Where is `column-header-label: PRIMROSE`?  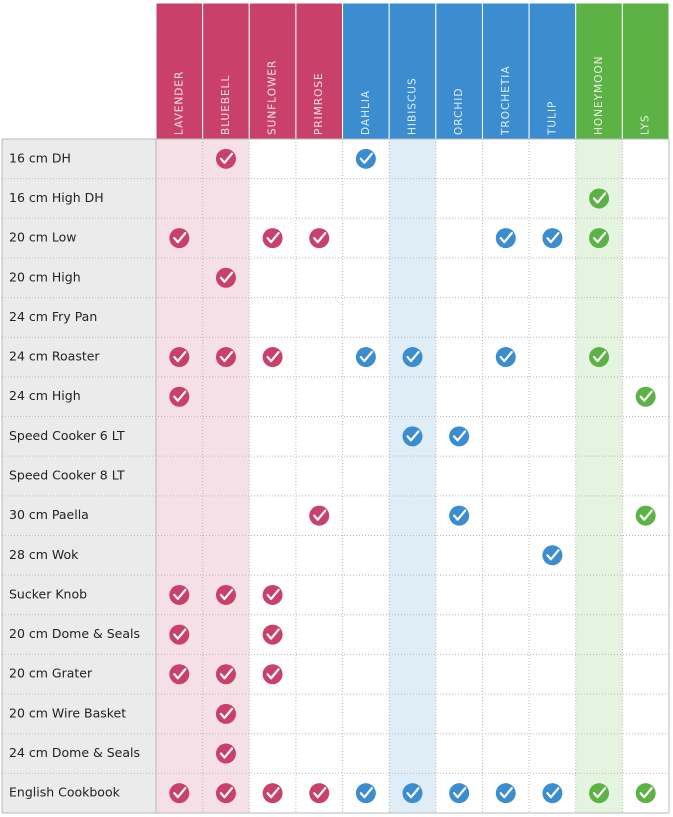 column-header-label: PRIMROSE is located at coordinates (319, 103).